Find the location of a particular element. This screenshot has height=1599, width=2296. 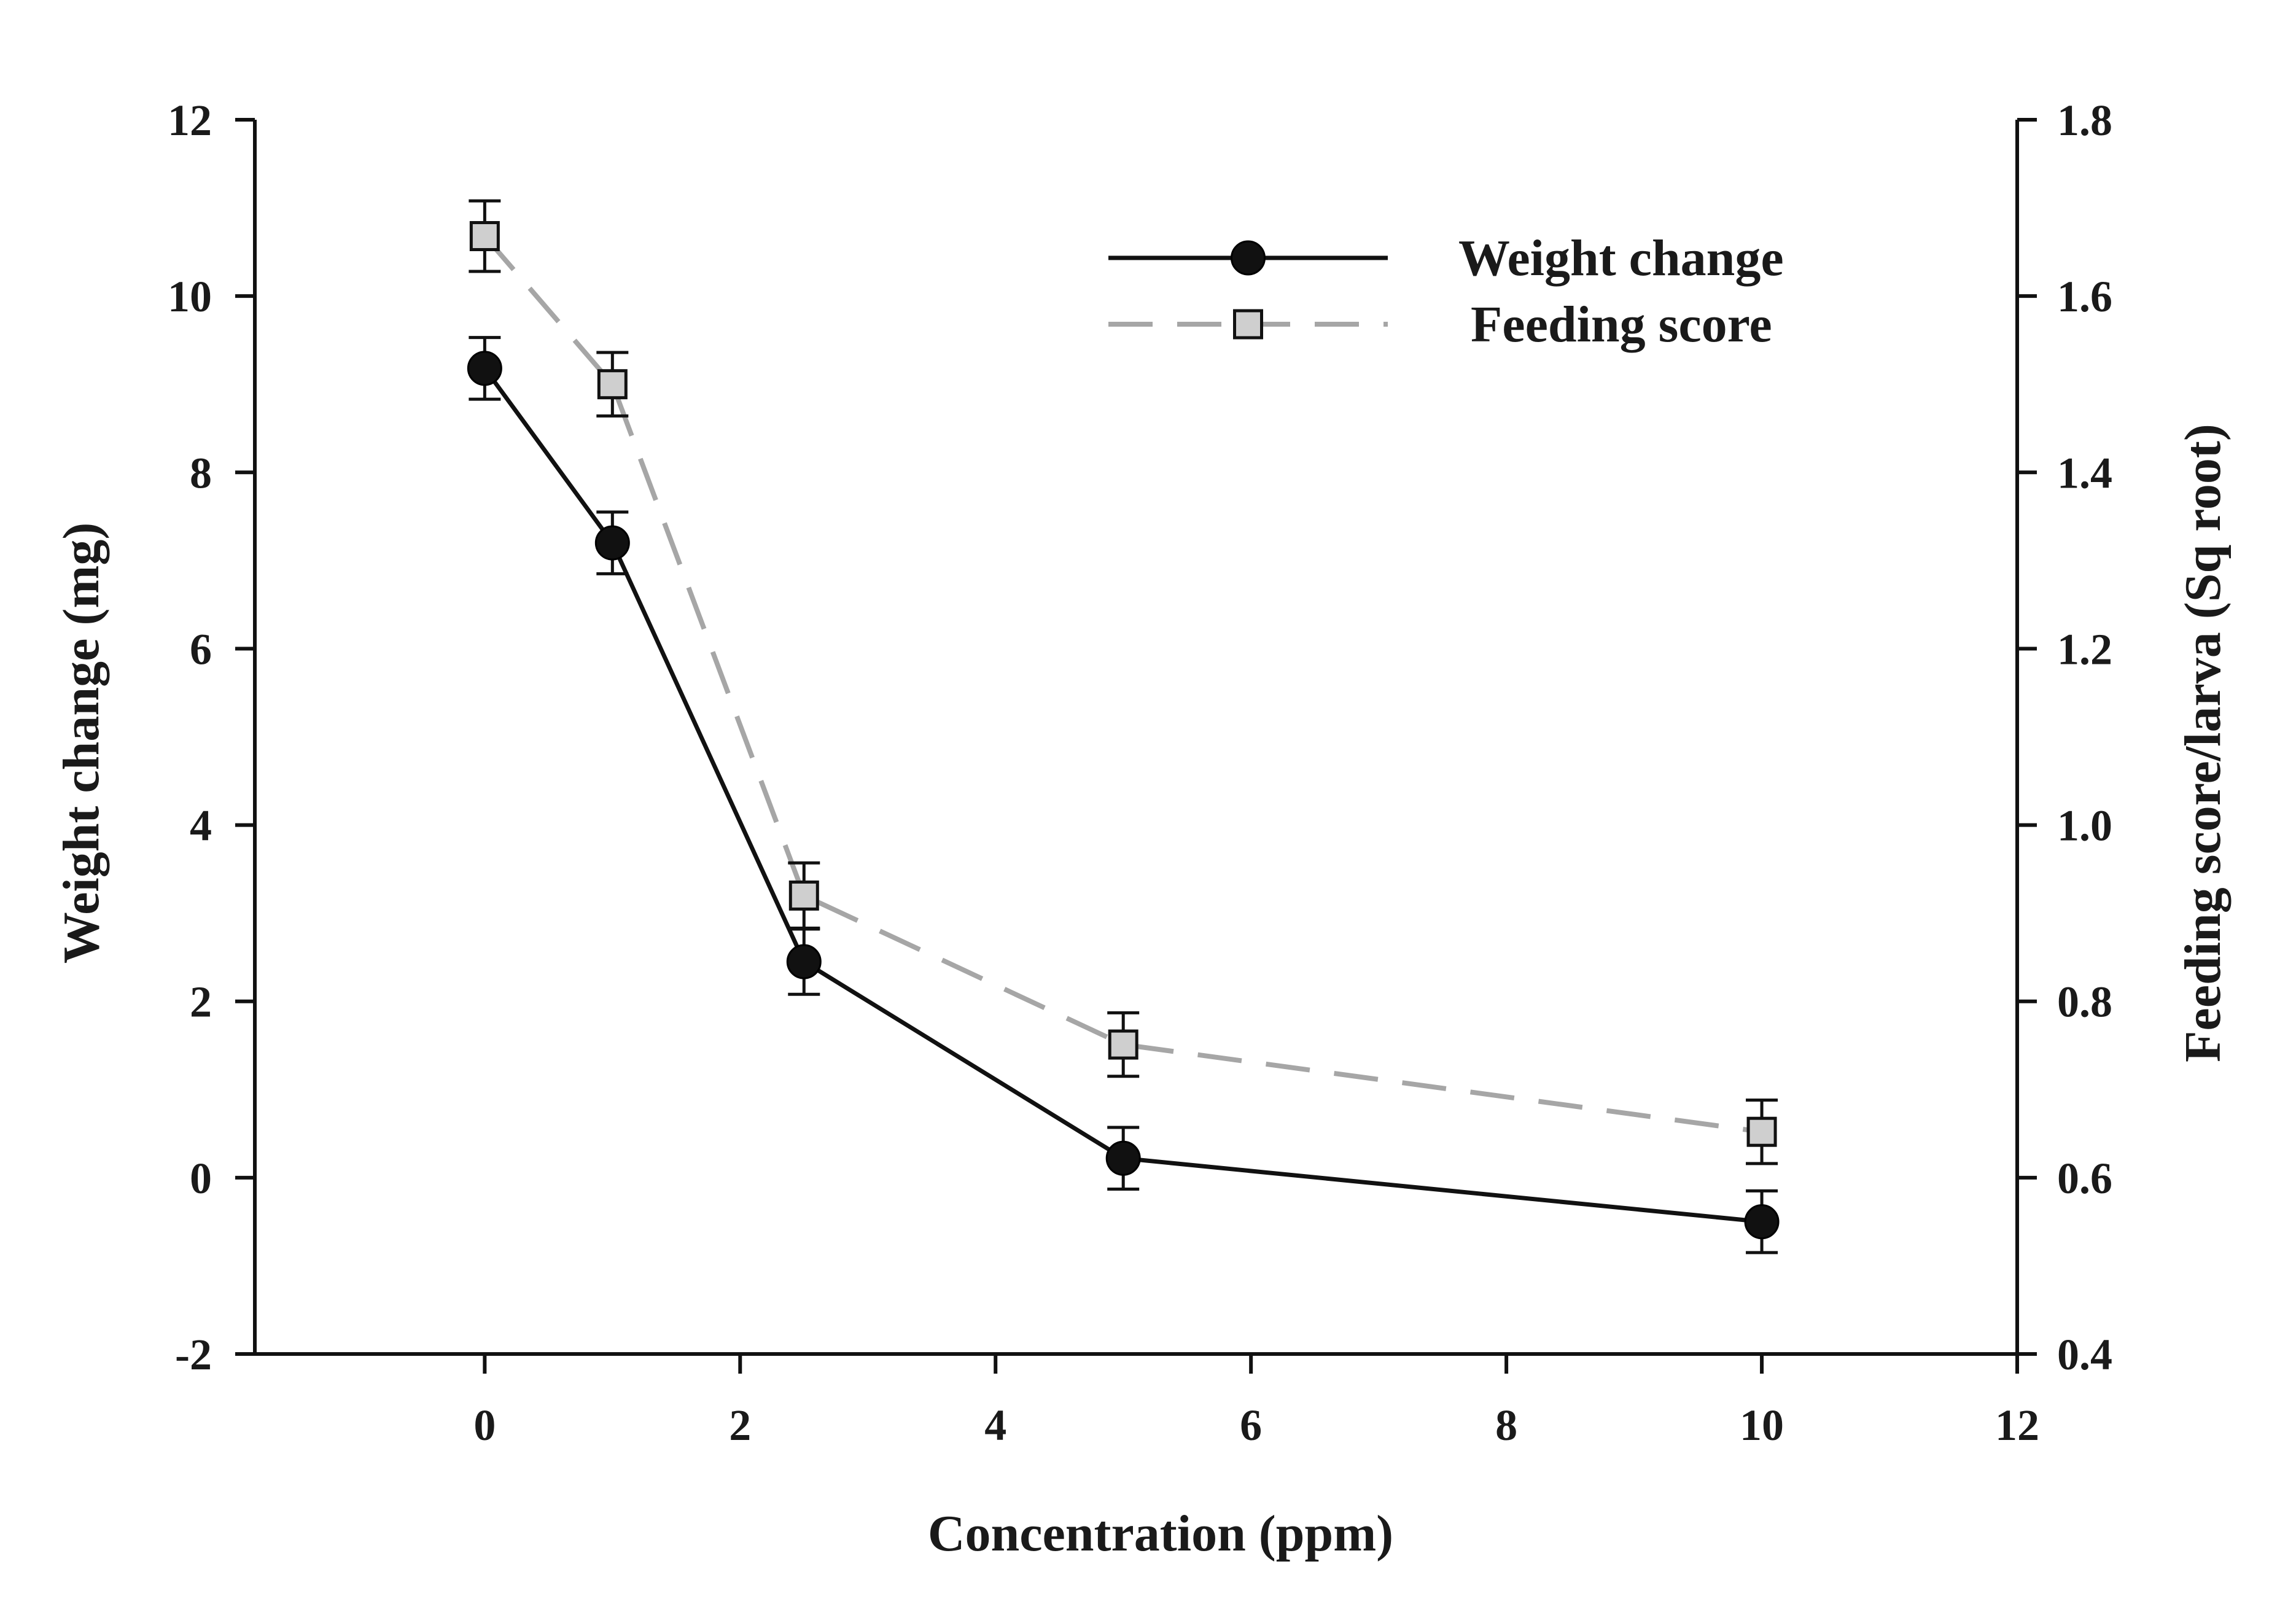

x-tick-label: 10 is located at coordinates (1762, 1425).